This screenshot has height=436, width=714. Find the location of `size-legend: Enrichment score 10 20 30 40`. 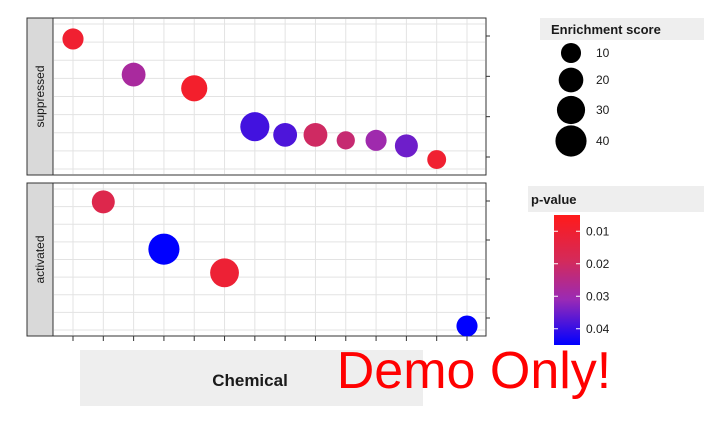

size-legend: Enrichment score 10 20 30 40 is located at coordinates (622, 87).